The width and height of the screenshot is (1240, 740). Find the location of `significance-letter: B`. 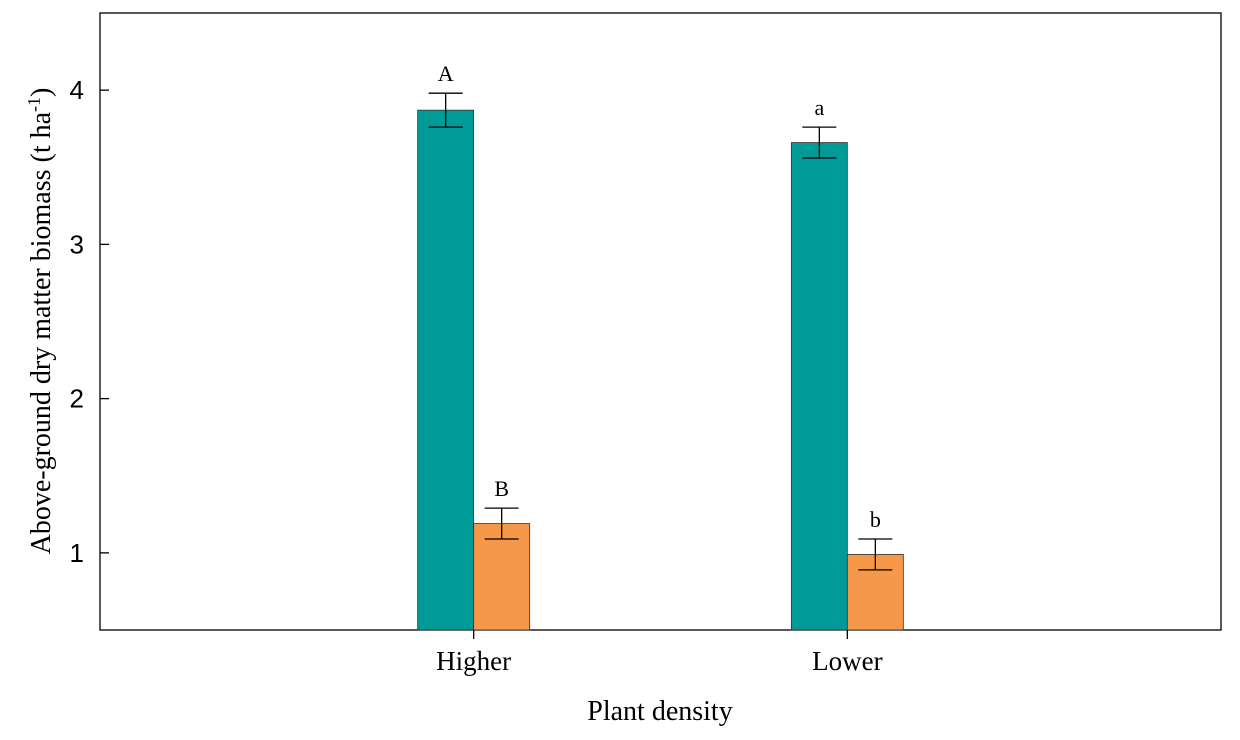

significance-letter: B is located at coordinates (501, 488).